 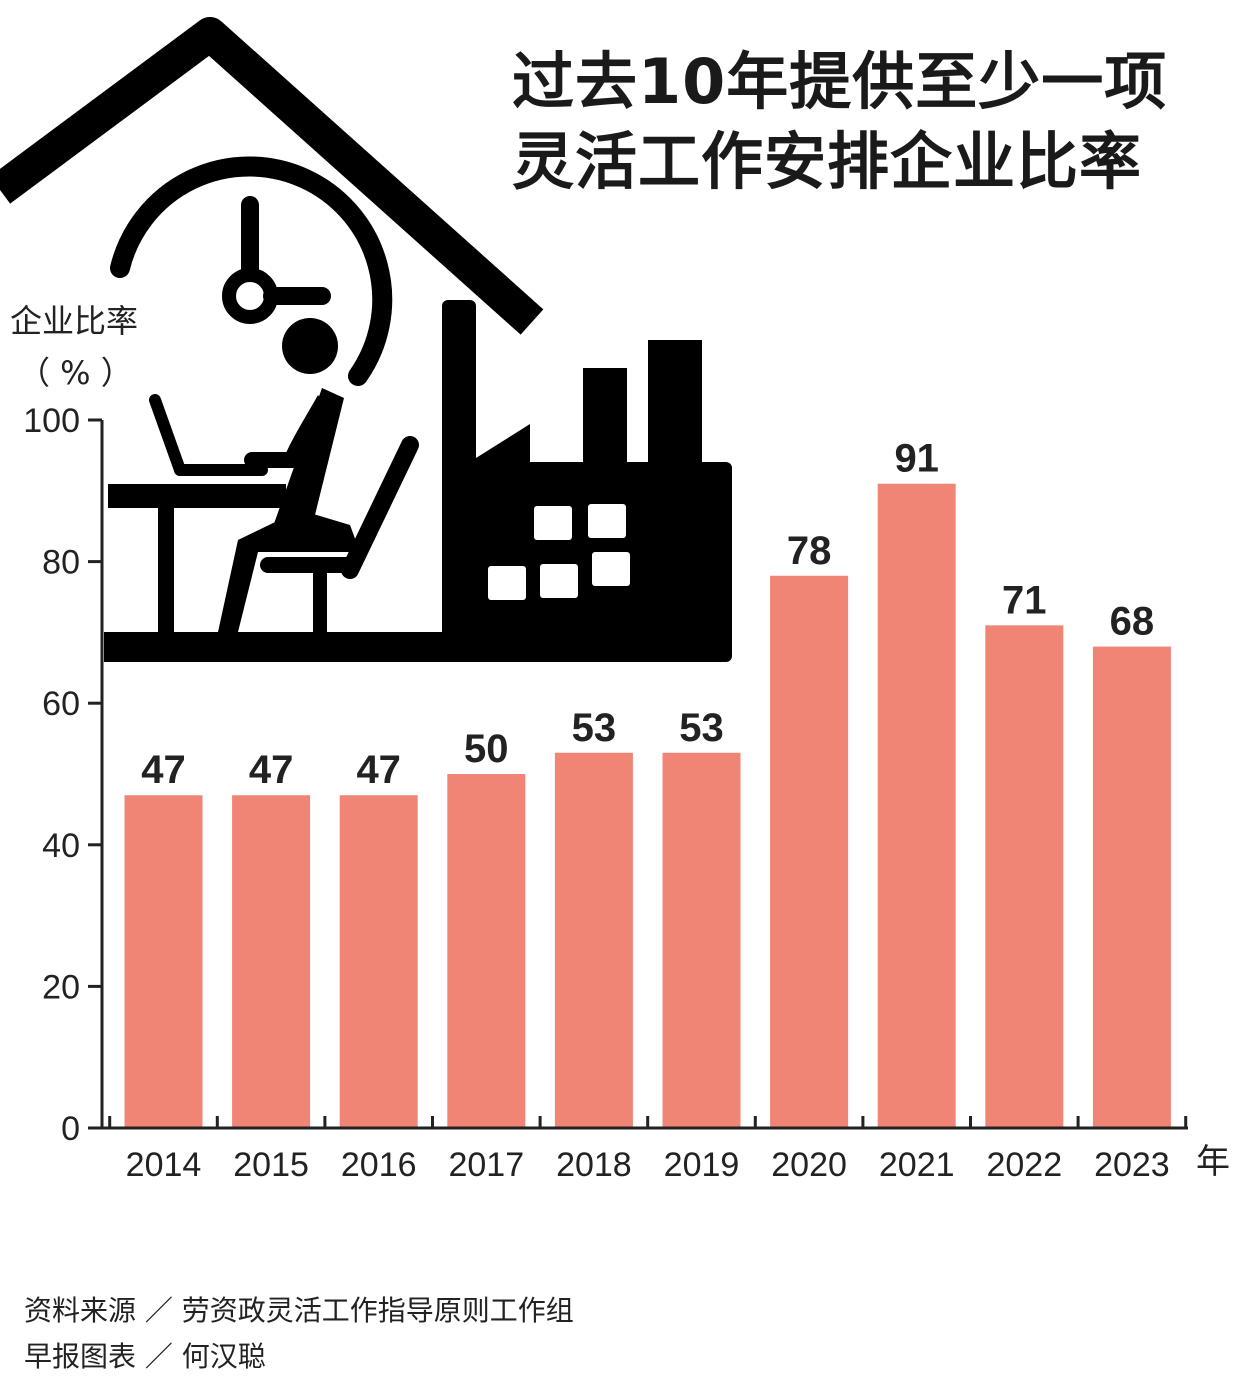 I want to click on data-label-2016: 47, so click(x=378, y=770).